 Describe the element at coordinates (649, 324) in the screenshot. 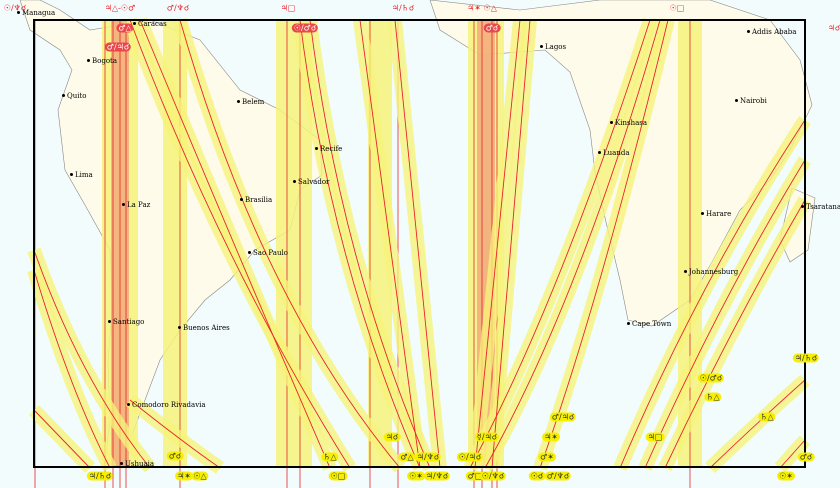

I see `city-label: Cape Town` at that location.